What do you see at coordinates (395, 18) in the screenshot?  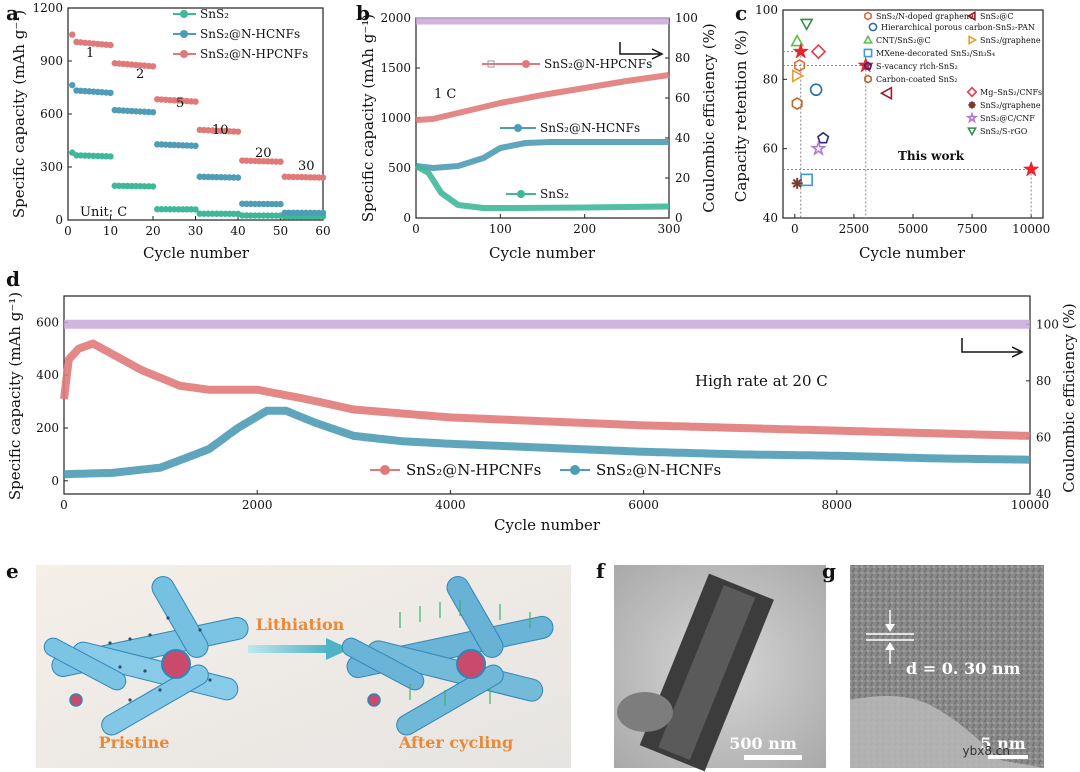 I see `b-ytick-label: 2000` at bounding box center [395, 18].